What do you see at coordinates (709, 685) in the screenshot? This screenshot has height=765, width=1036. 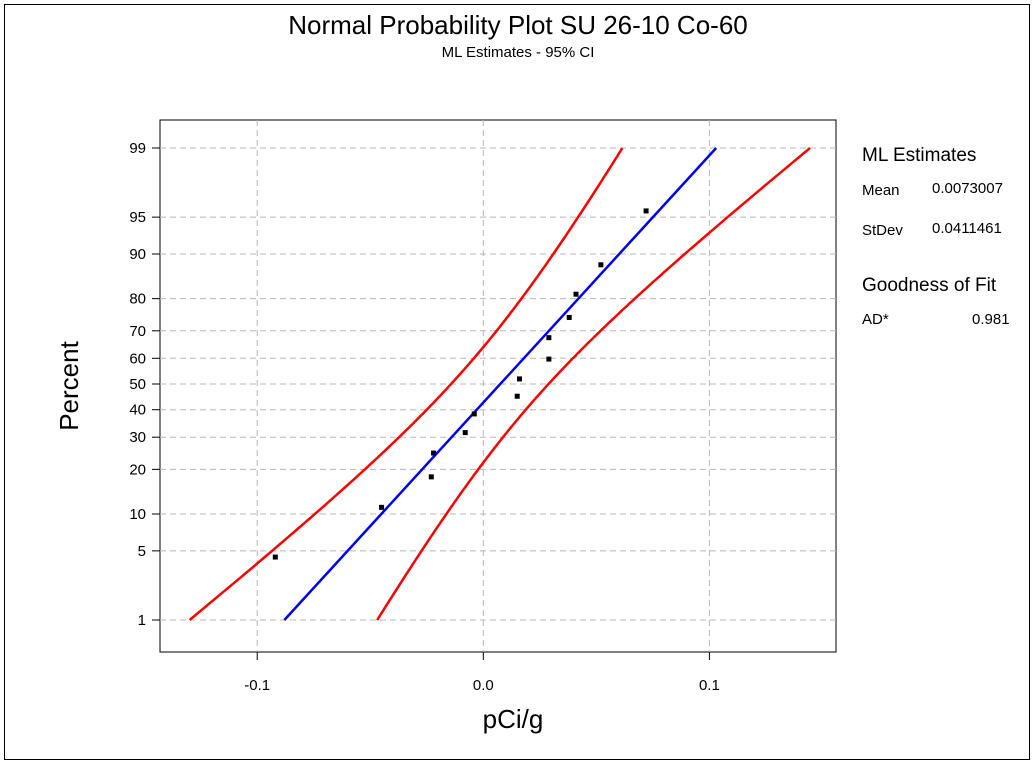 I see `x-tick-label: 0.1` at bounding box center [709, 685].